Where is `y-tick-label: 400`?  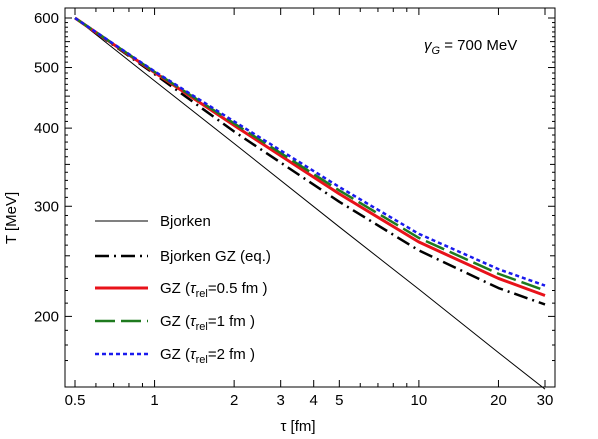
y-tick-label: 400 is located at coordinates (46, 128).